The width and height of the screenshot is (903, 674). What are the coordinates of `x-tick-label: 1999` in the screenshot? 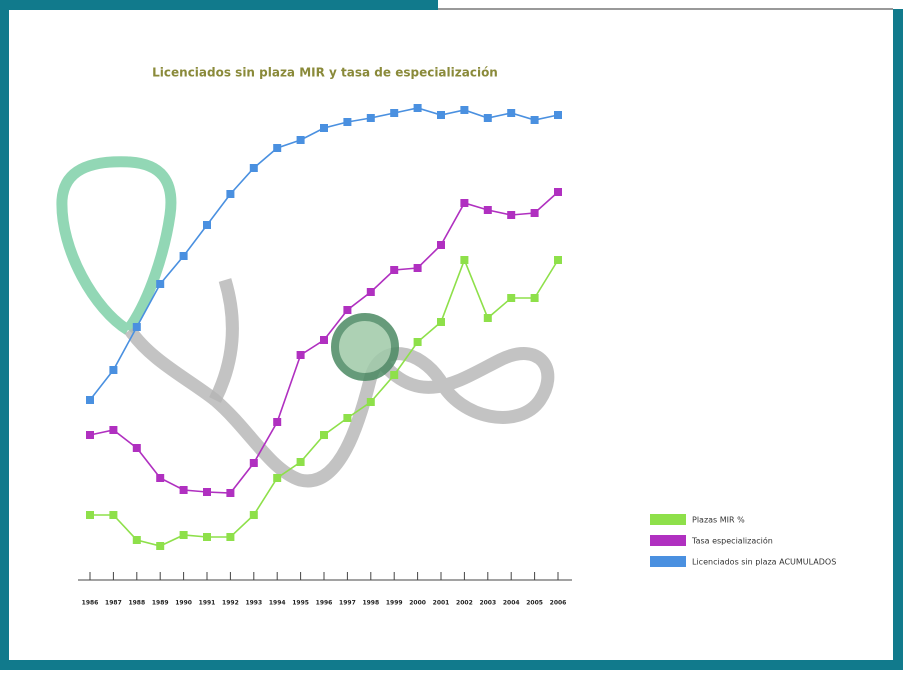 It's located at (394, 603).